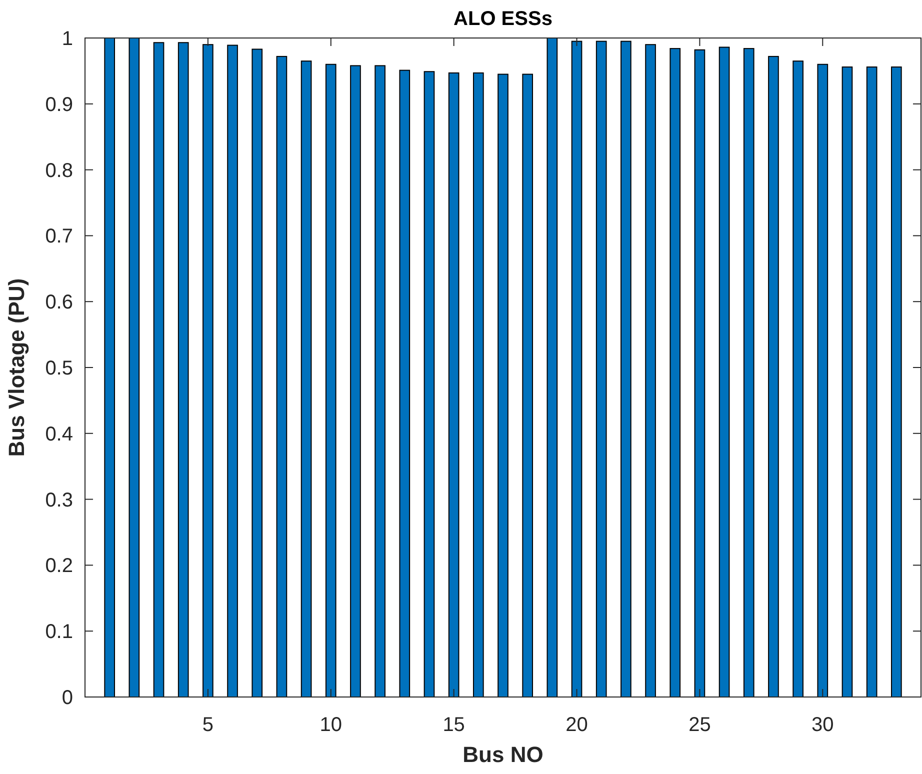  Describe the element at coordinates (67, 39) in the screenshot. I see `y-tick-label: 1` at that location.